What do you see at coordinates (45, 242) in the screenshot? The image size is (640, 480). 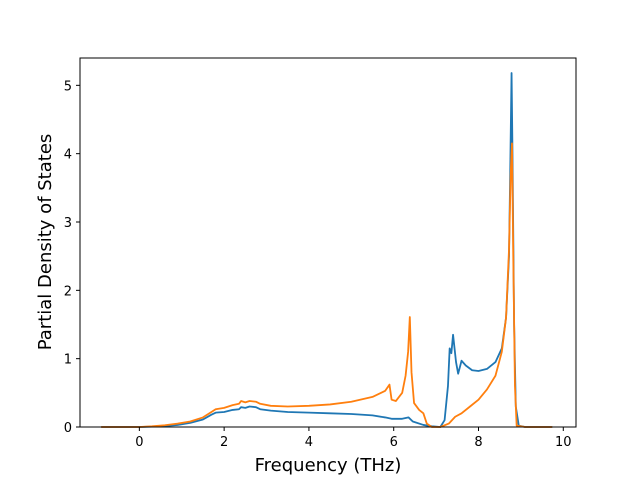 I see `y-axis-label: Partial Density of States` at bounding box center [45, 242].